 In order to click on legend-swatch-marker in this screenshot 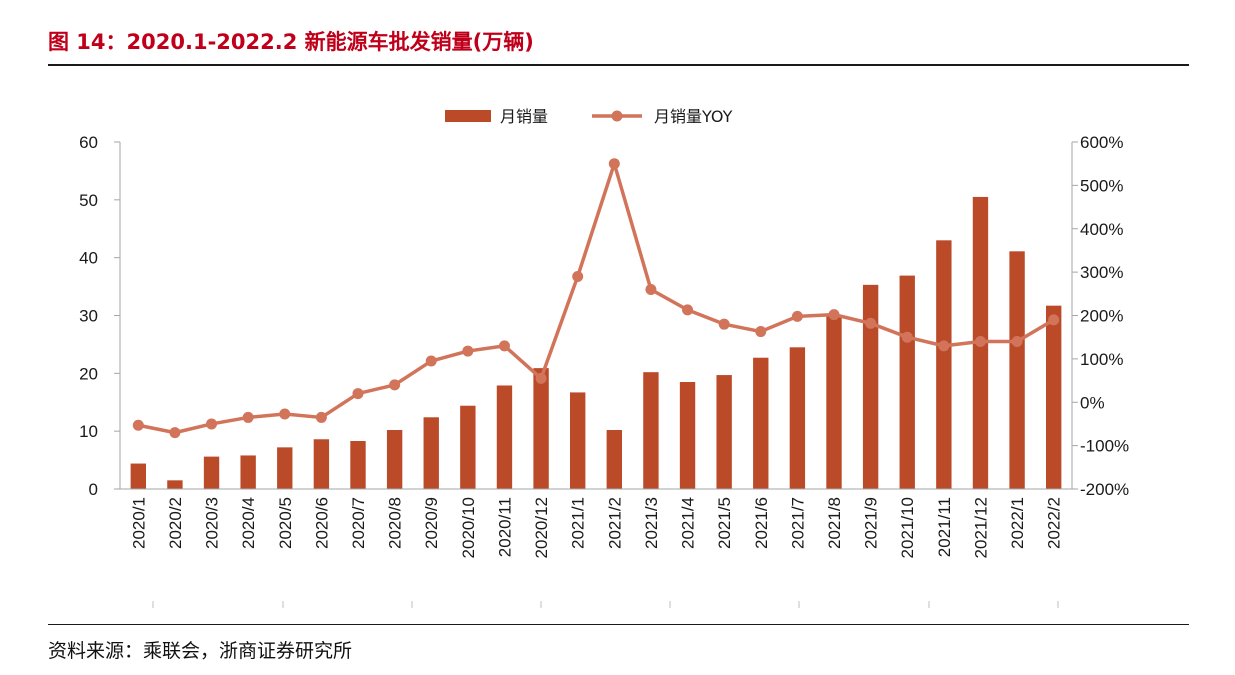, I will do `click(617, 116)`.